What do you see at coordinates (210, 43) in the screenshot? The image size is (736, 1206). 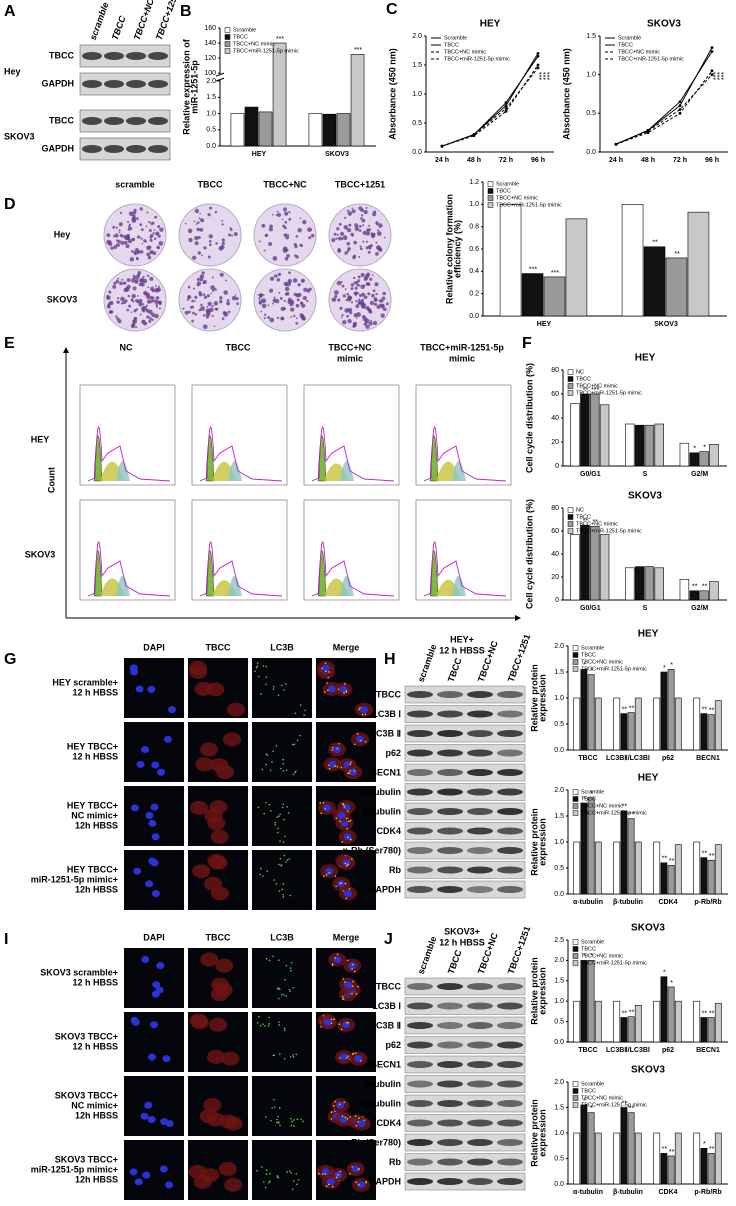 I see `y-tick-label: 140` at bounding box center [210, 43].